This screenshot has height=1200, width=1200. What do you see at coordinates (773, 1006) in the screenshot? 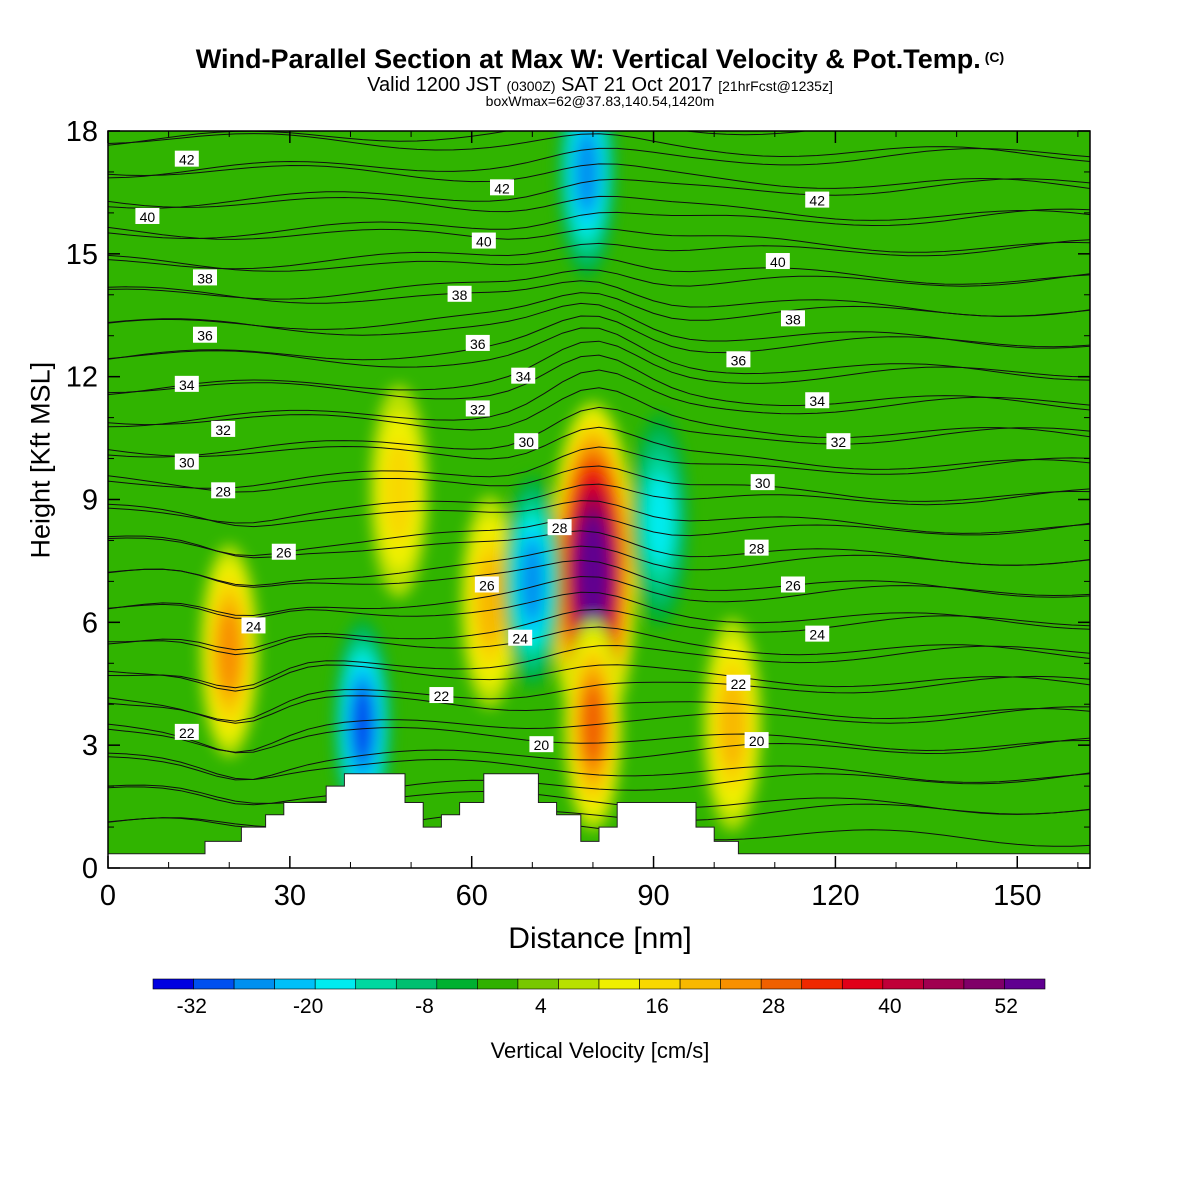
I see `colorbar-tick-label: 28` at bounding box center [773, 1006].